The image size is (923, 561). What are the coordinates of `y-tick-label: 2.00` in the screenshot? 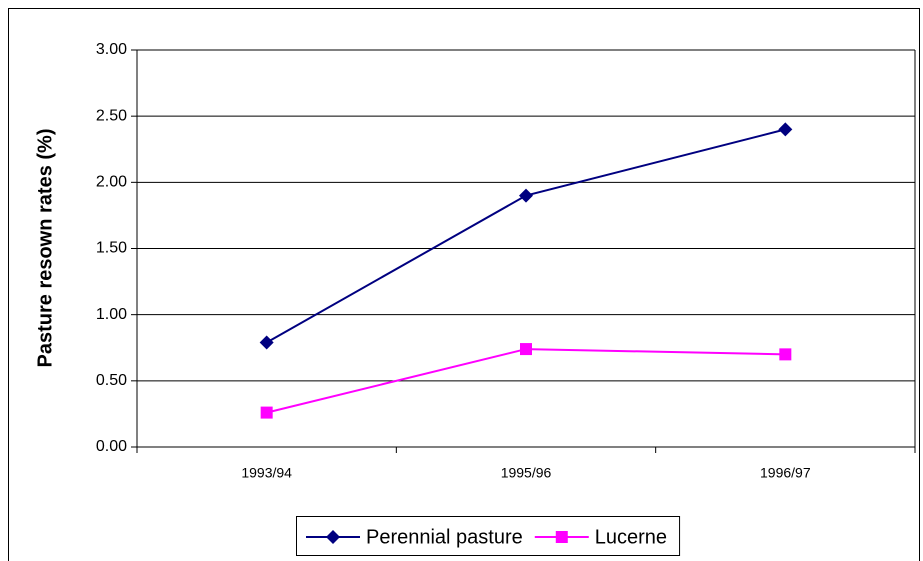 It's located at (111, 182).